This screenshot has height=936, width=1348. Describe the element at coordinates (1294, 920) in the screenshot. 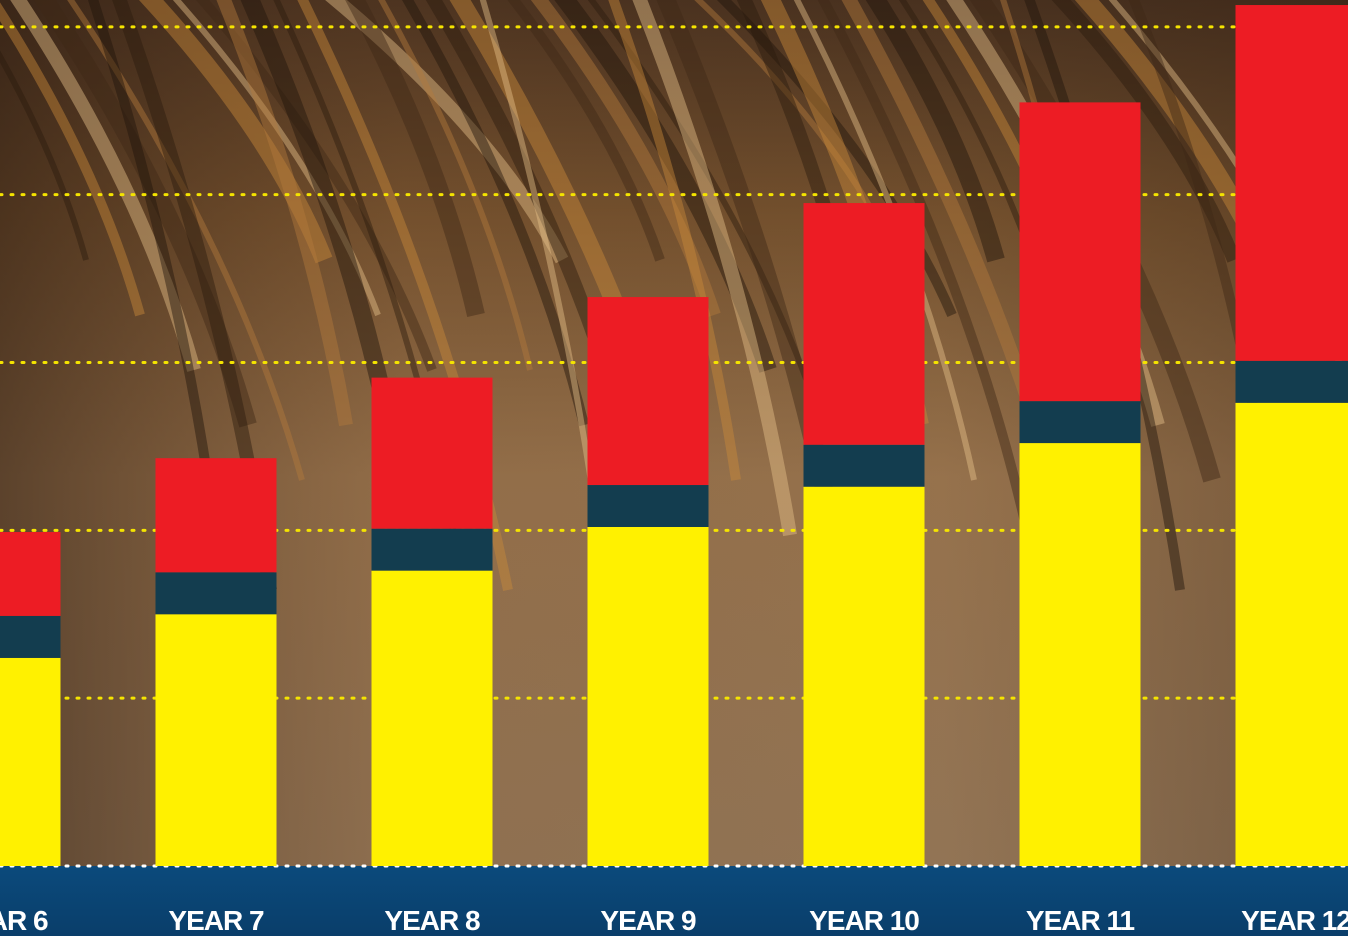

I see `x-tick-label: YEAR 12` at that location.